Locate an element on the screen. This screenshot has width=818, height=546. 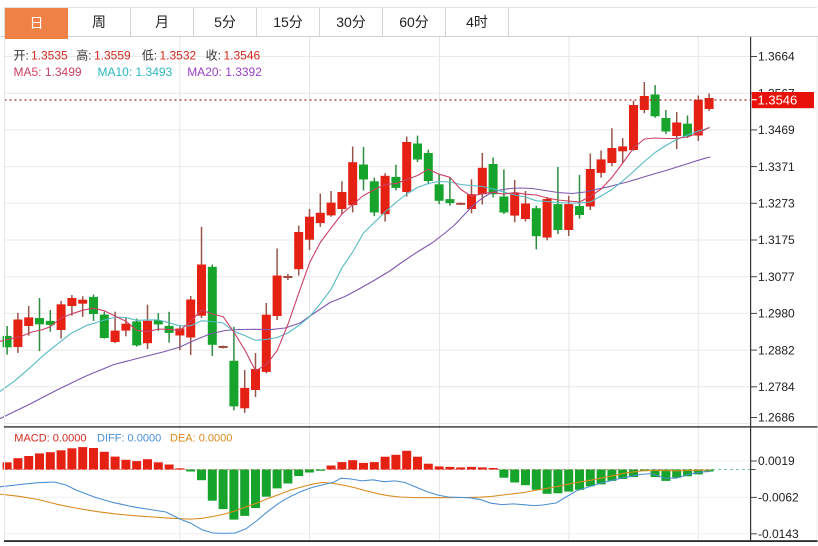
svg-text: MA5: 1.3499 is located at coordinates (48, 72).